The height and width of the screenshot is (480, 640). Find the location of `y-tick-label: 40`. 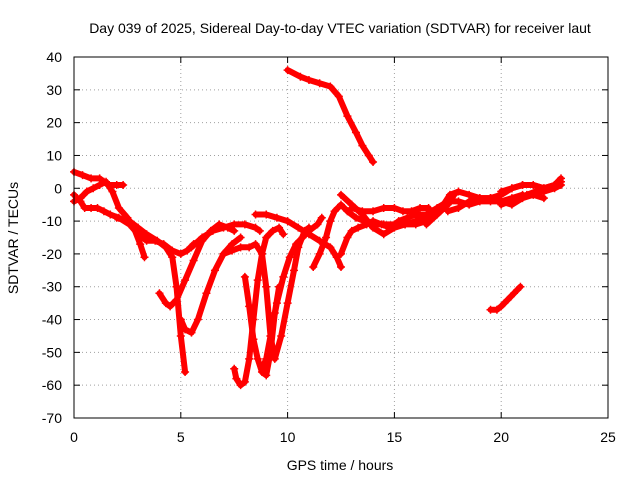

y-tick-label: 40 is located at coordinates (54, 57).